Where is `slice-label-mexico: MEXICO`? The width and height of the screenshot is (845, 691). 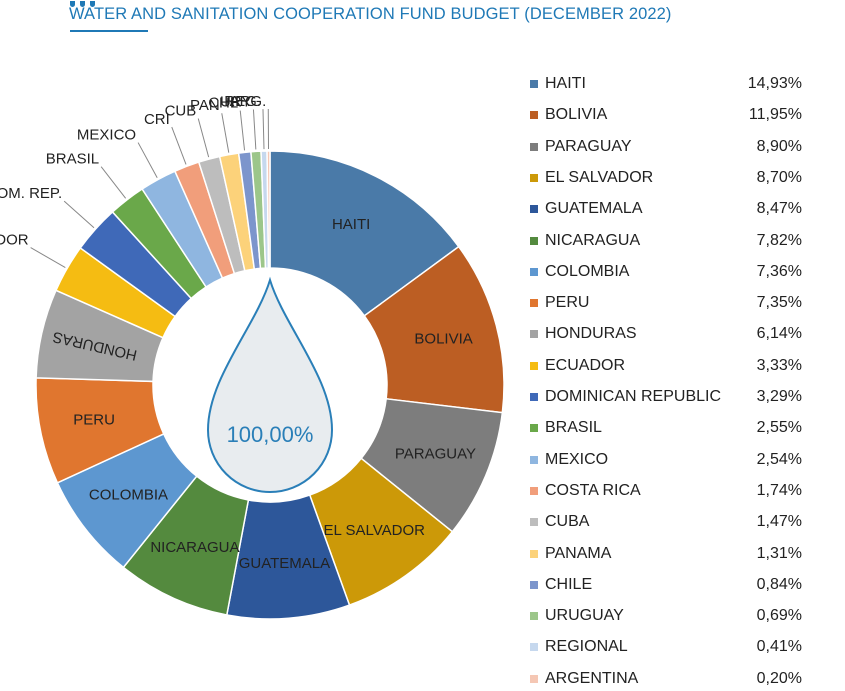 slice-label-mexico: MEXICO is located at coordinates (106, 135).